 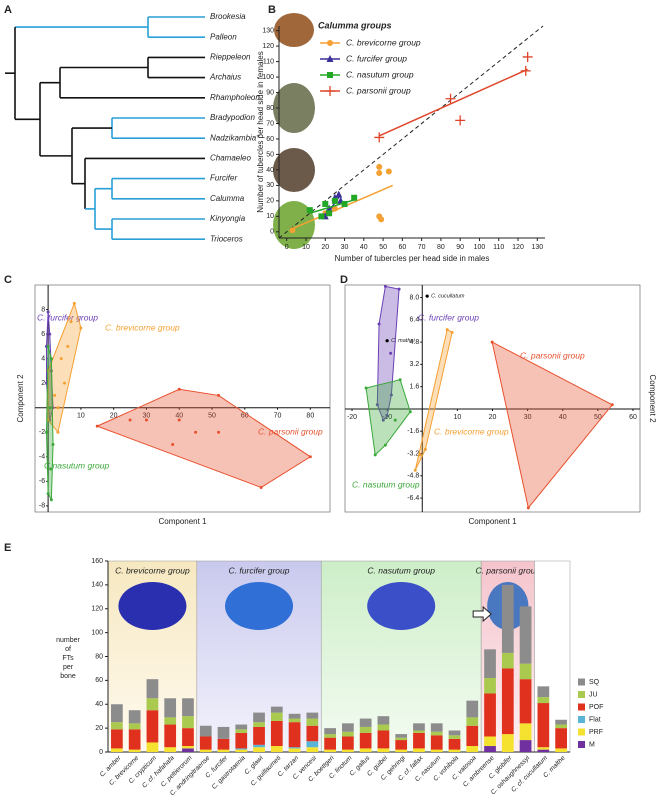 What do you see at coordinates (223, 178) in the screenshot?
I see `taxon-label: Furcifer` at bounding box center [223, 178].